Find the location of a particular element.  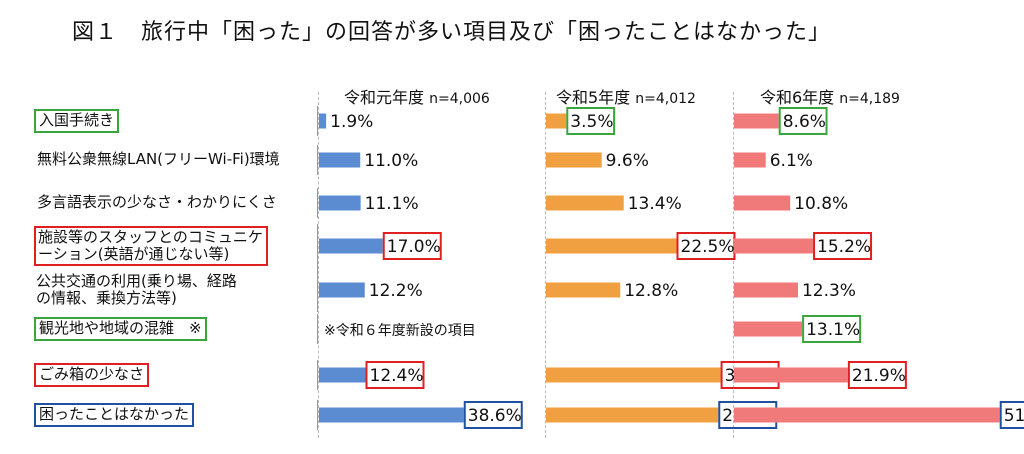

value-label: 13.1% is located at coordinates (833, 330).